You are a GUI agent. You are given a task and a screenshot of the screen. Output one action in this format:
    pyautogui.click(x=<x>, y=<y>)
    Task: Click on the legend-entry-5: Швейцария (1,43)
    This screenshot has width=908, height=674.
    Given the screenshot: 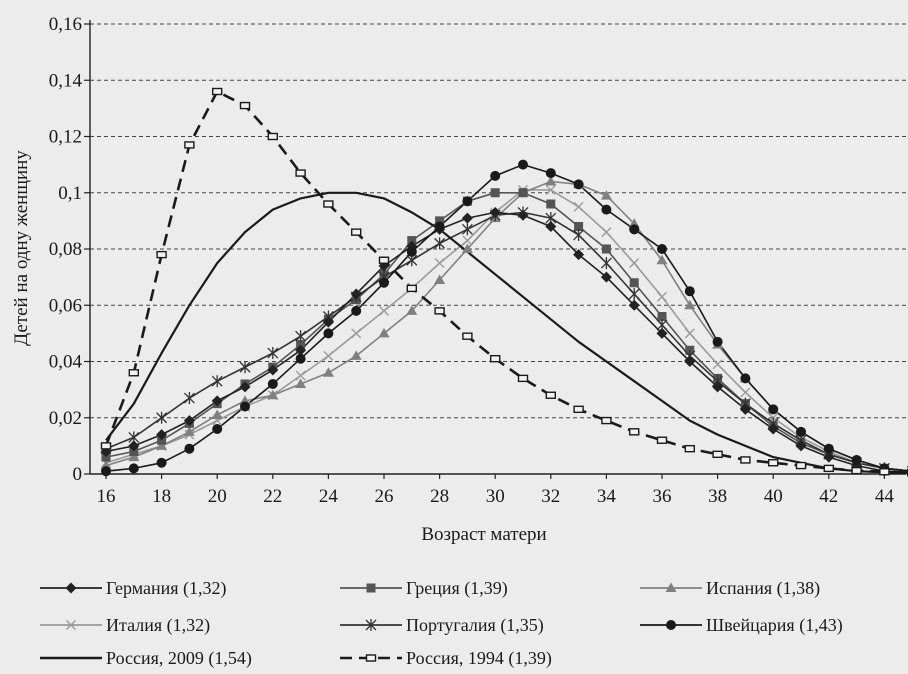 What is the action you would take?
    pyautogui.click(x=741, y=625)
    